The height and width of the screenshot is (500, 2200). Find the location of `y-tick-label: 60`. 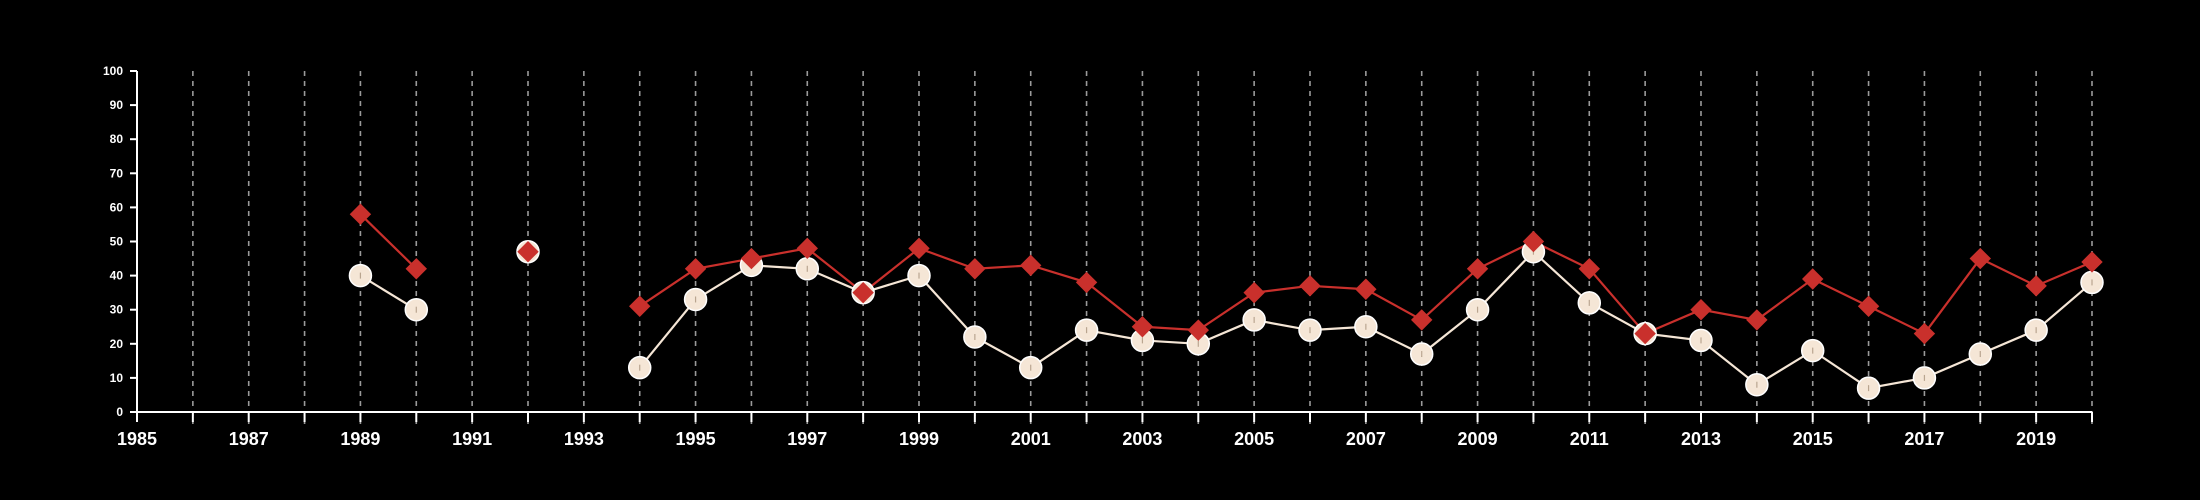

y-tick-label: 60 is located at coordinates (117, 207).